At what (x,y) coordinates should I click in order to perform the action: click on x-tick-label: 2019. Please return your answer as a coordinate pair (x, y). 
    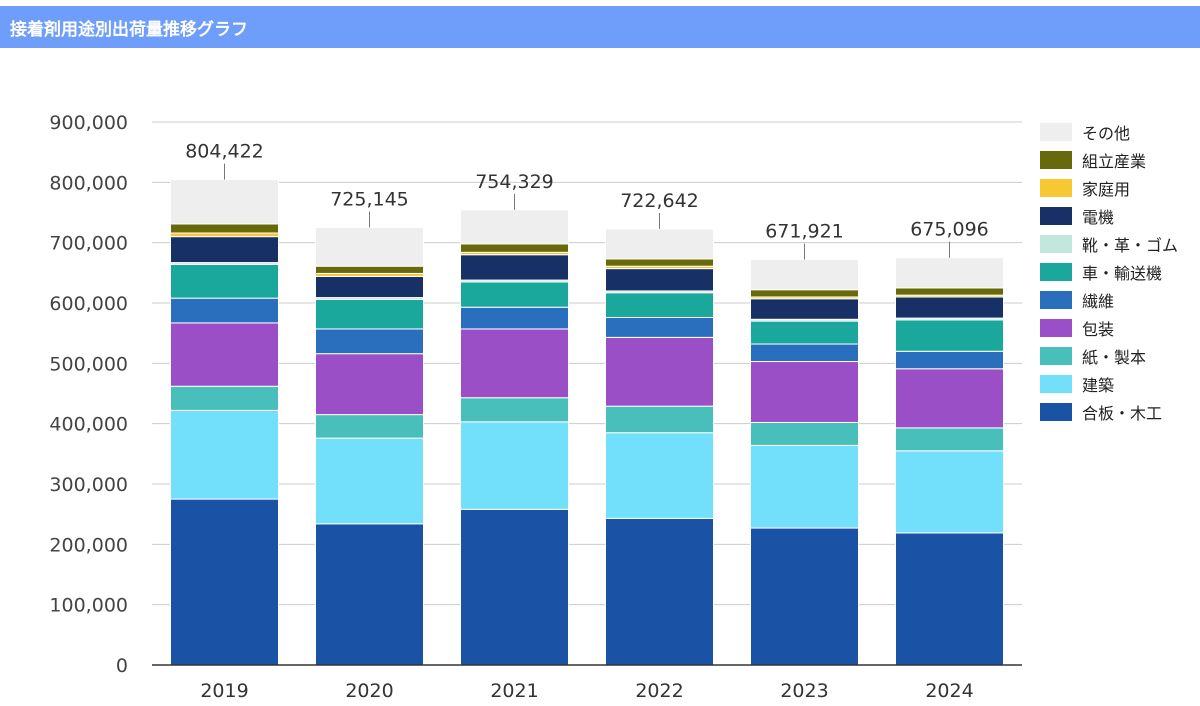
    Looking at the image, I should click on (224, 691).